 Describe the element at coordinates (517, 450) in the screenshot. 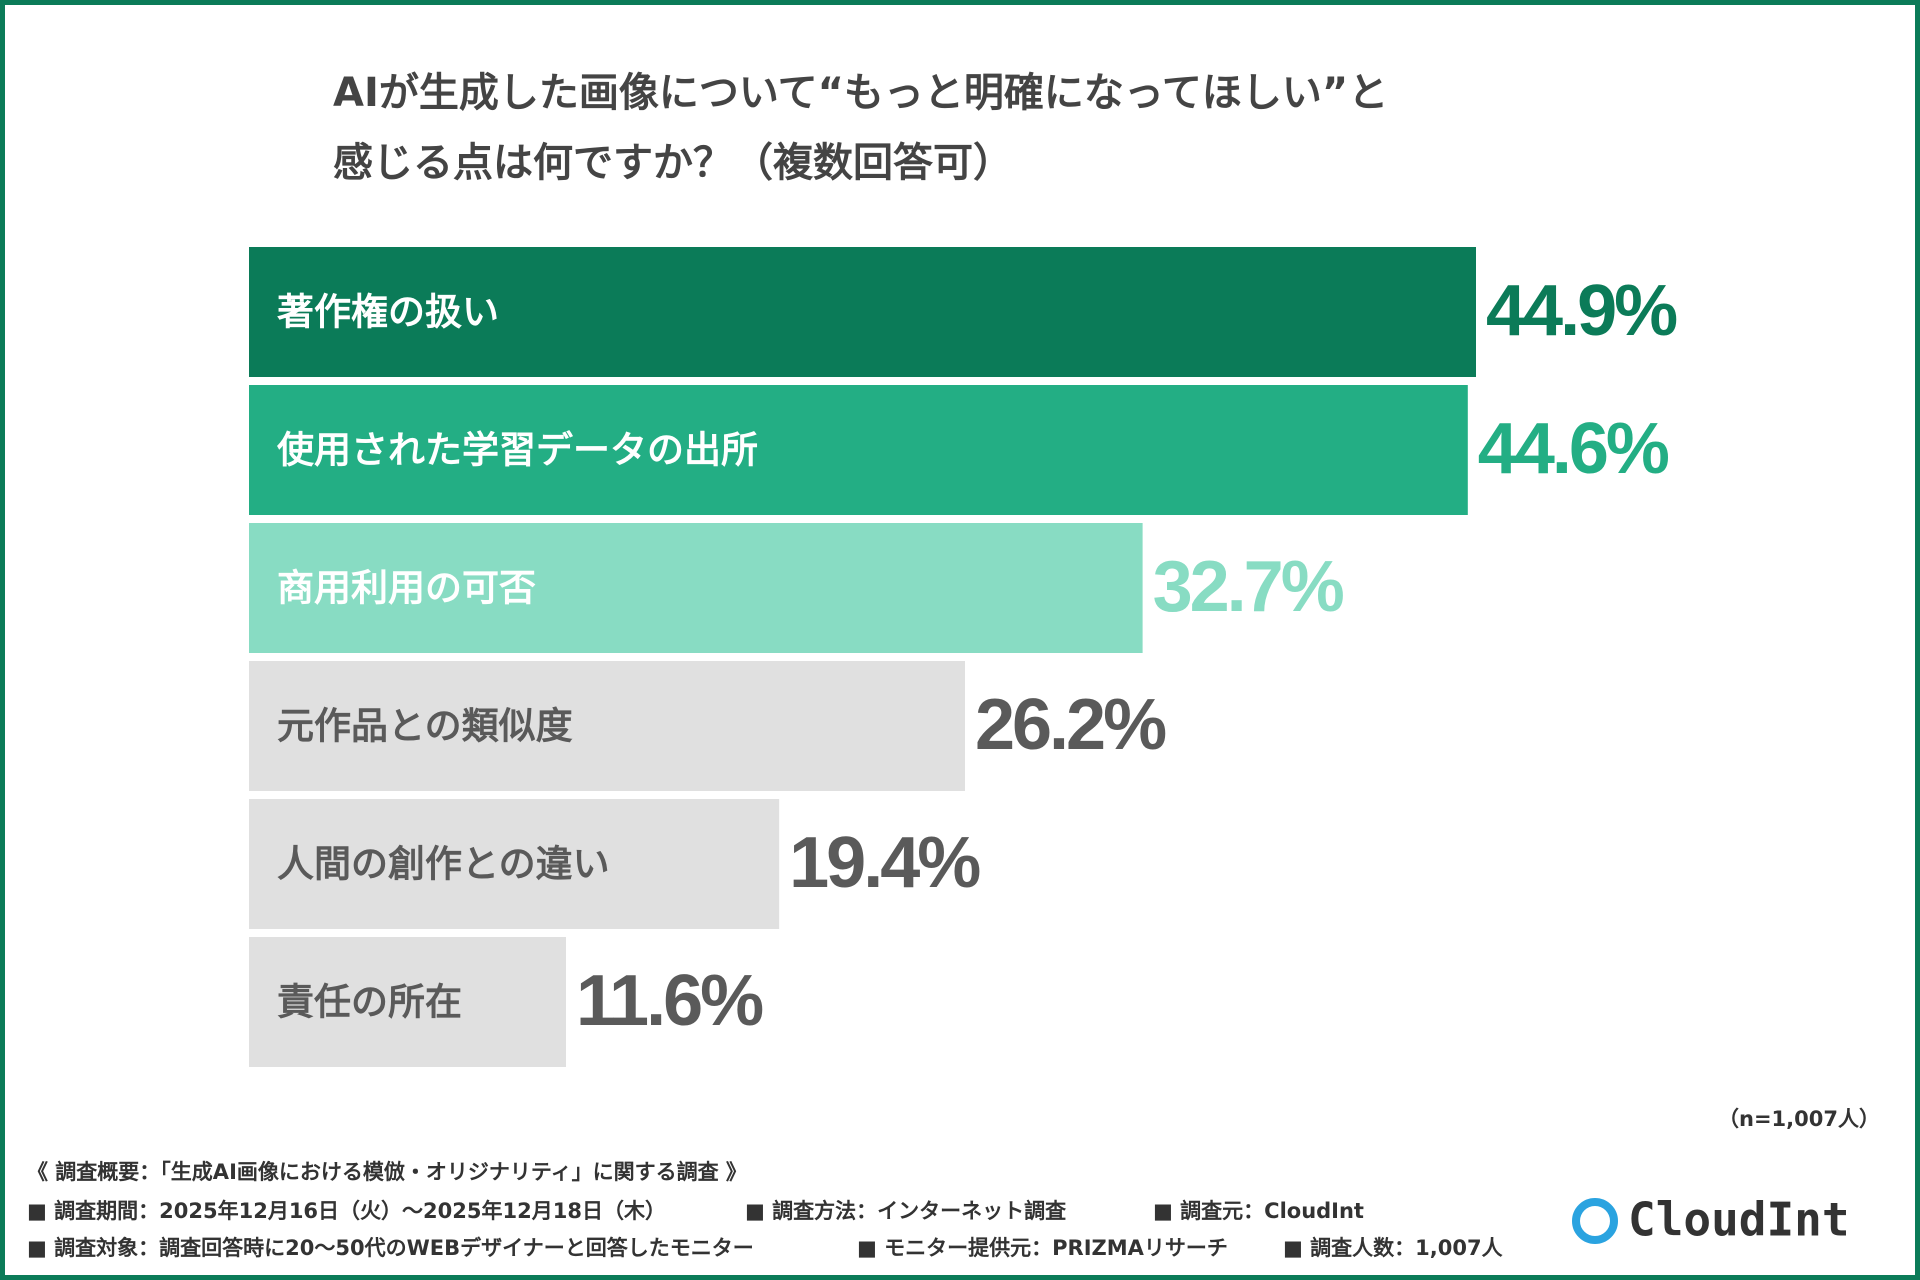

I see `category-label: 使用された学習データの出所` at that location.